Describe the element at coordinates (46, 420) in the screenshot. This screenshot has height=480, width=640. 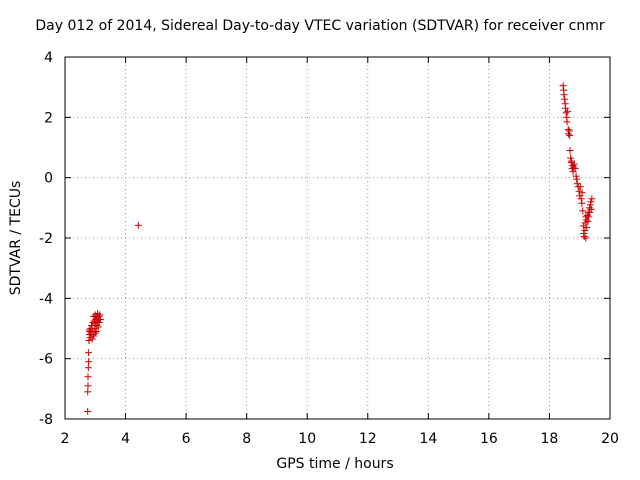
I see `y-tick-label: -8` at that location.